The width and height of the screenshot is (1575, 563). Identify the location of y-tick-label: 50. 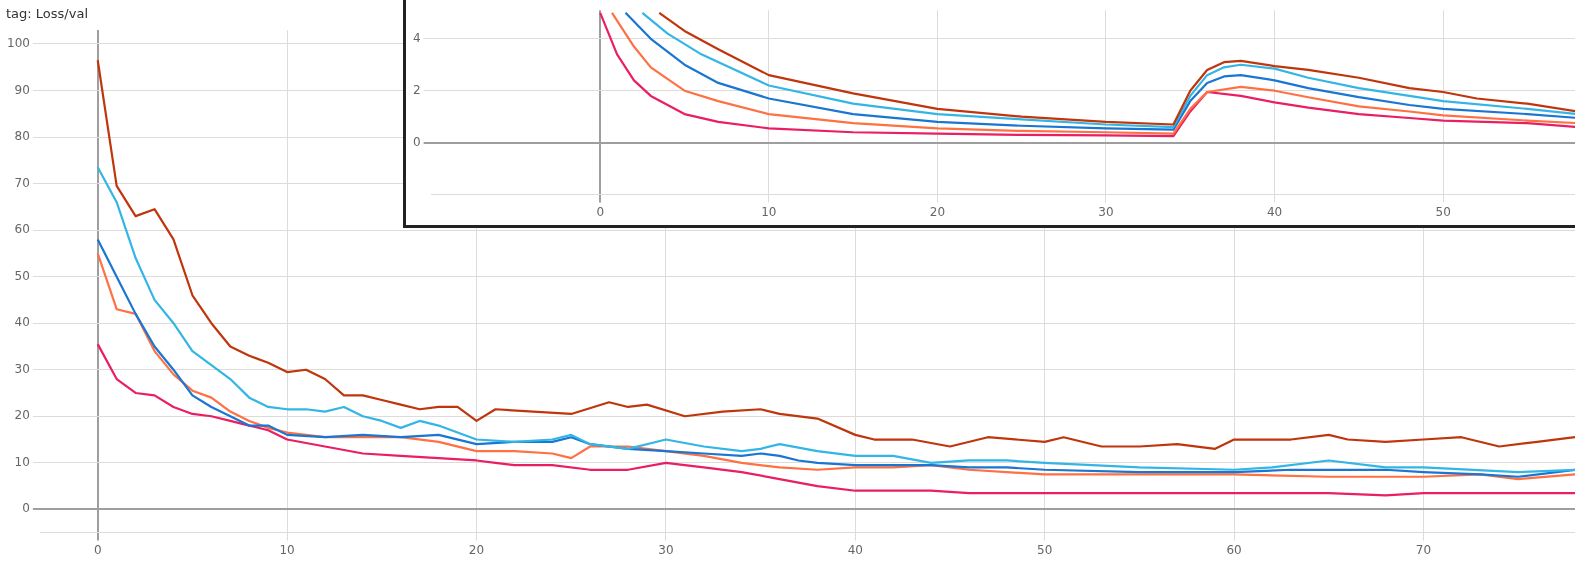
(22, 275).